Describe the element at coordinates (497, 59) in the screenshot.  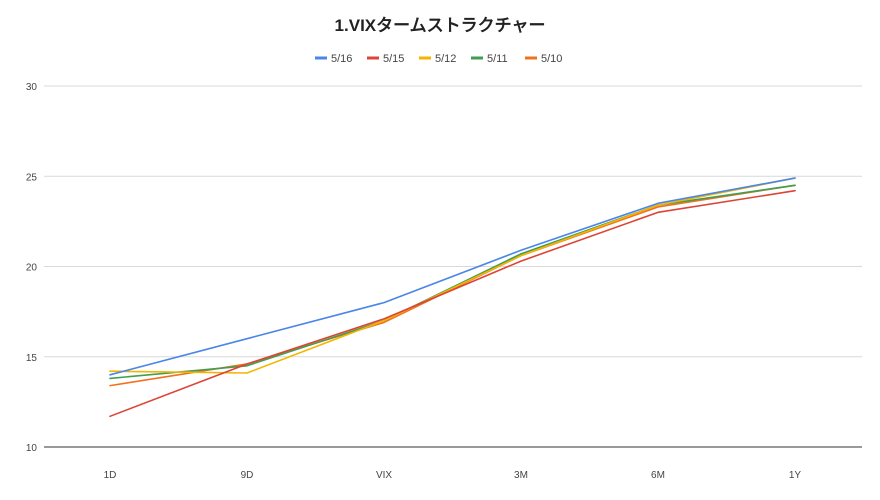
I see `legend-label: 5/11` at that location.